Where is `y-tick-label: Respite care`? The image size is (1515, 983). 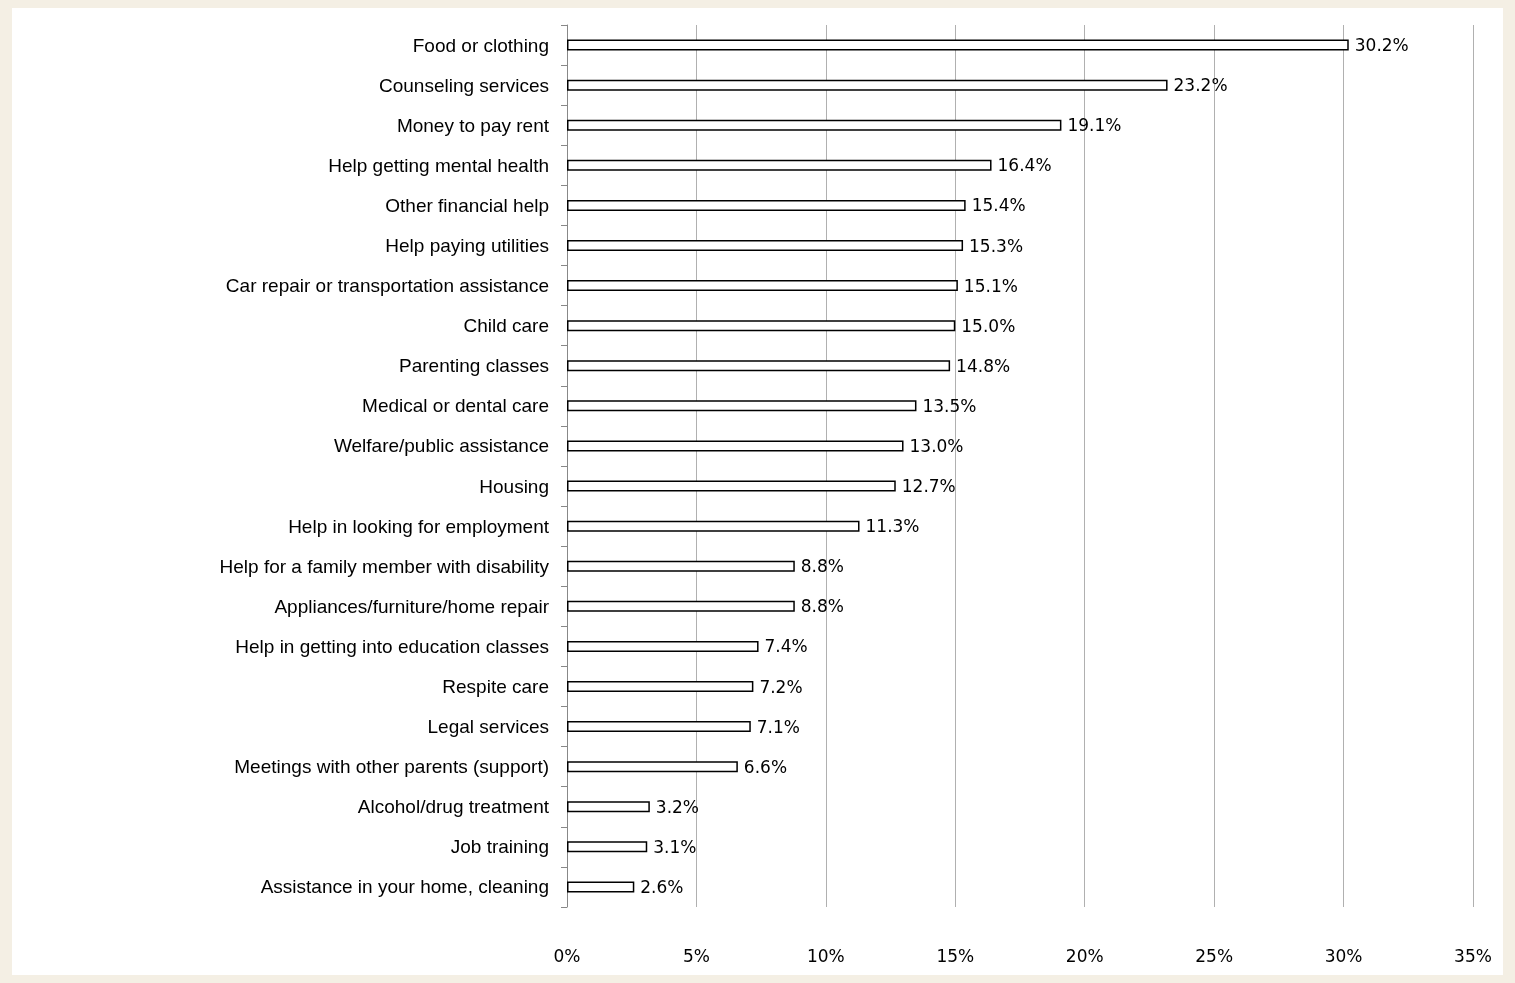 y-tick-label: Respite care is located at coordinates (495, 686).